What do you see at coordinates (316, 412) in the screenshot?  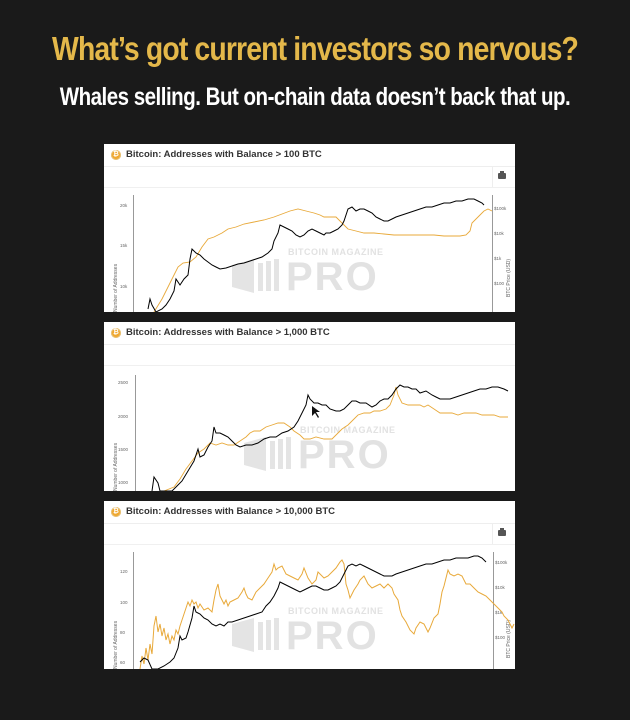 I see `mouse-cursor` at bounding box center [316, 412].